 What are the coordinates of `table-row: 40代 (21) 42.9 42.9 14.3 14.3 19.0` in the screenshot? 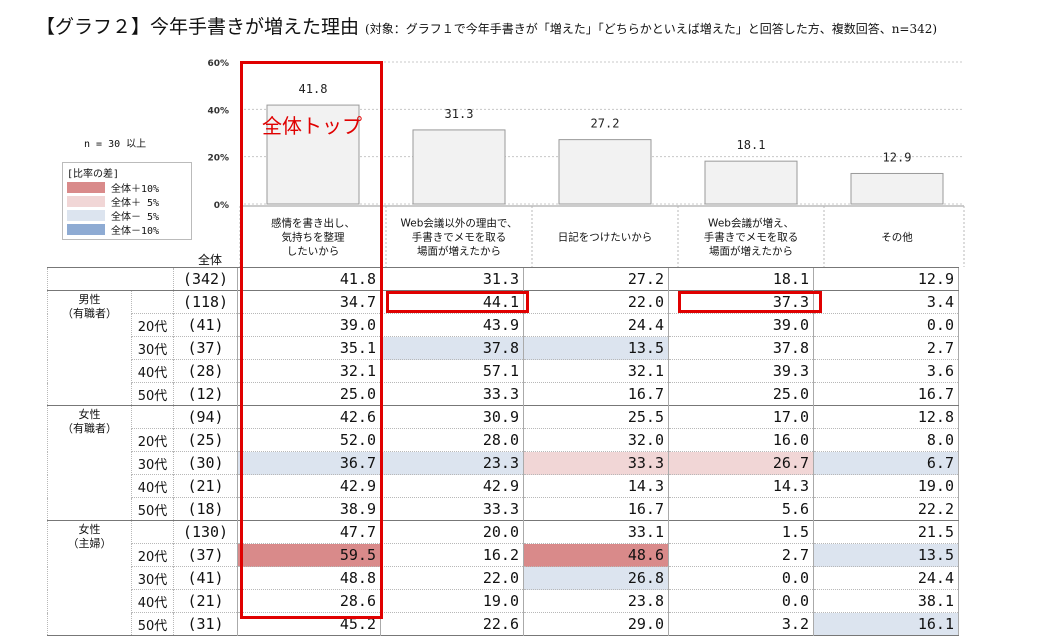 It's located at (503, 486).